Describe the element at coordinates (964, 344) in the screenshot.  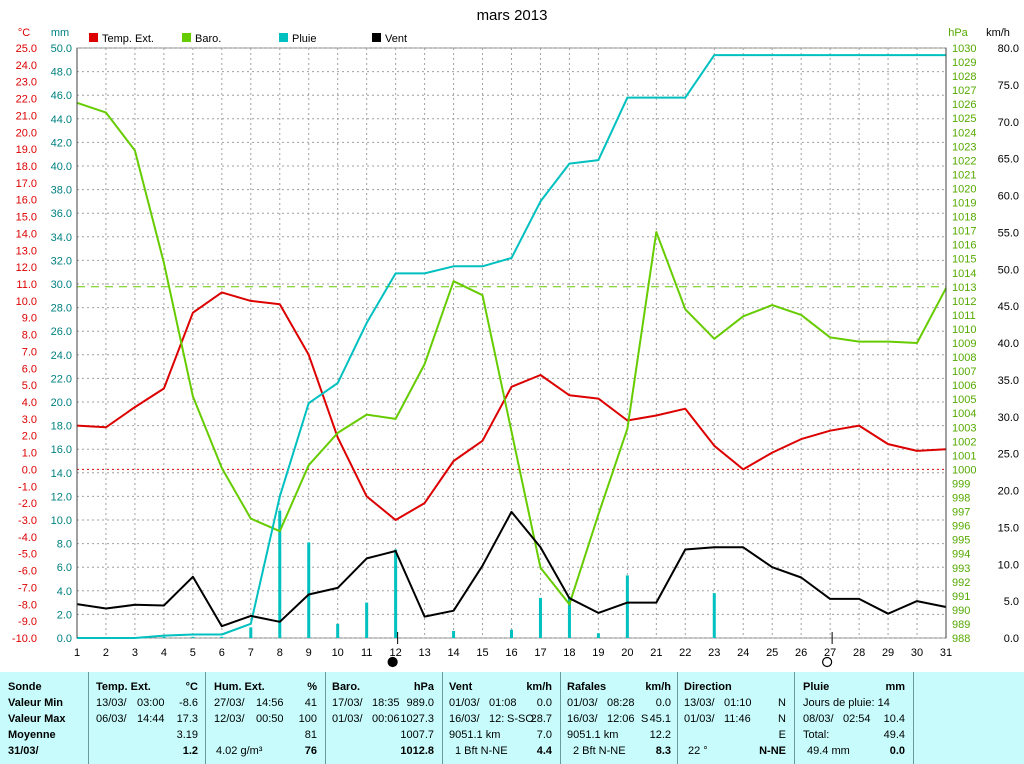
I see `baro-tick-label: 1009` at that location.